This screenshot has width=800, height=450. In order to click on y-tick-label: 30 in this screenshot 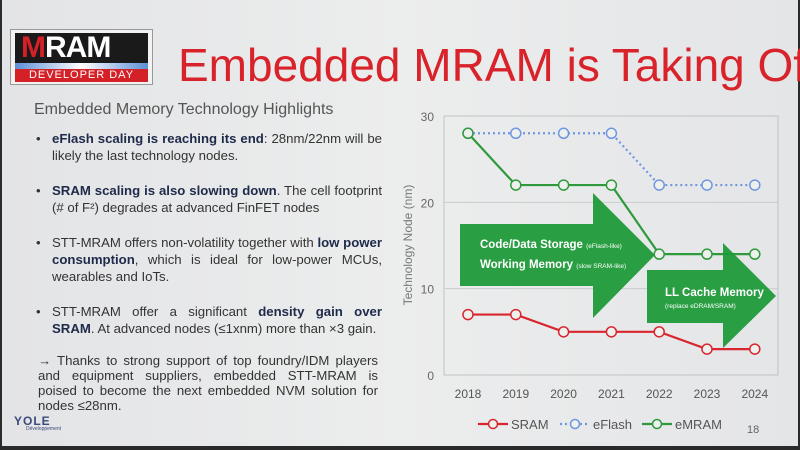, I will do `click(428, 117)`.